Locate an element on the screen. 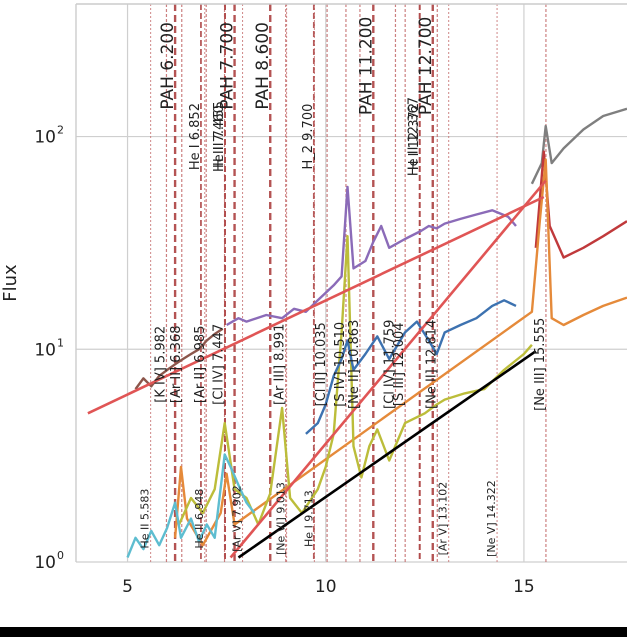 Image resolution: width=627 pixels, height=637 pixels. pah-line-label: PAH 7.700 is located at coordinates (228, 66).